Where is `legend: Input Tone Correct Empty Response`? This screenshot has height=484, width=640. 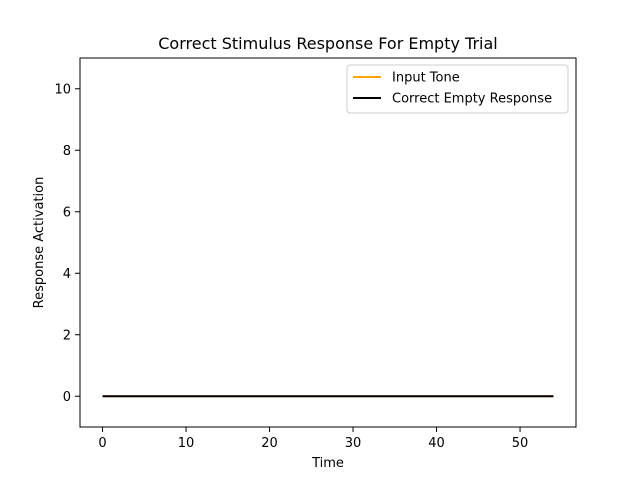
legend: Input Tone Correct Empty Response is located at coordinates (457, 89).